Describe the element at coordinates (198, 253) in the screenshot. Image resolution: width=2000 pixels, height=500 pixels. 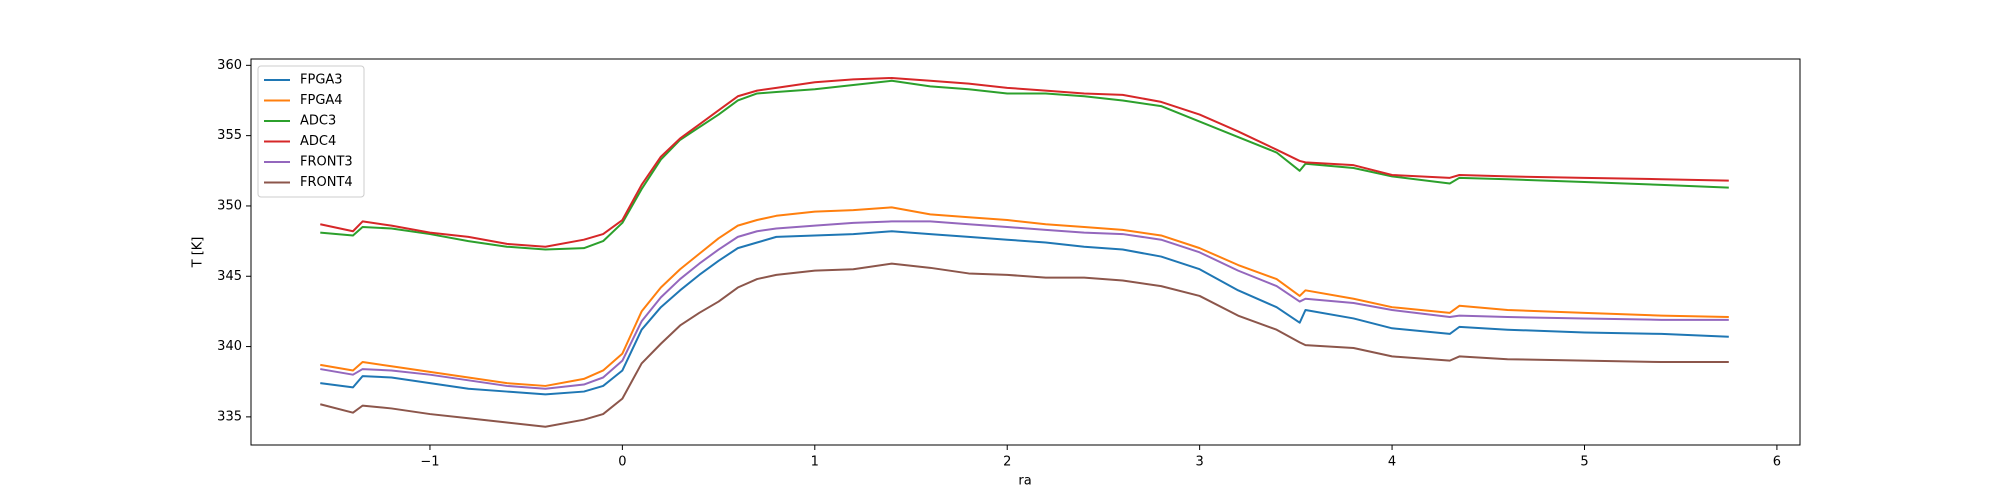
I see `y-axis-label: T [K]` at that location.